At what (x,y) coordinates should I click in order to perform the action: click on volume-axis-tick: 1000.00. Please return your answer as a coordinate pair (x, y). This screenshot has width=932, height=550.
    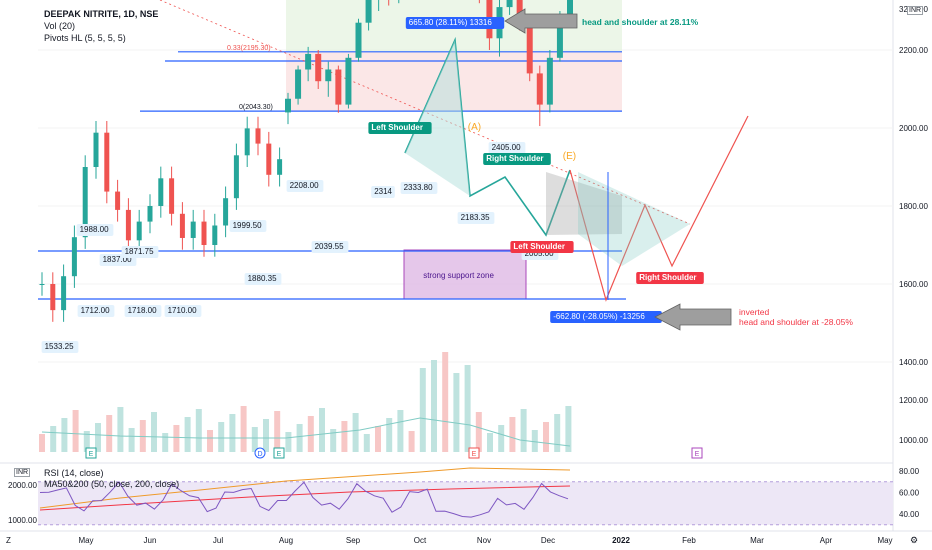
    Looking at the image, I should click on (913, 440).